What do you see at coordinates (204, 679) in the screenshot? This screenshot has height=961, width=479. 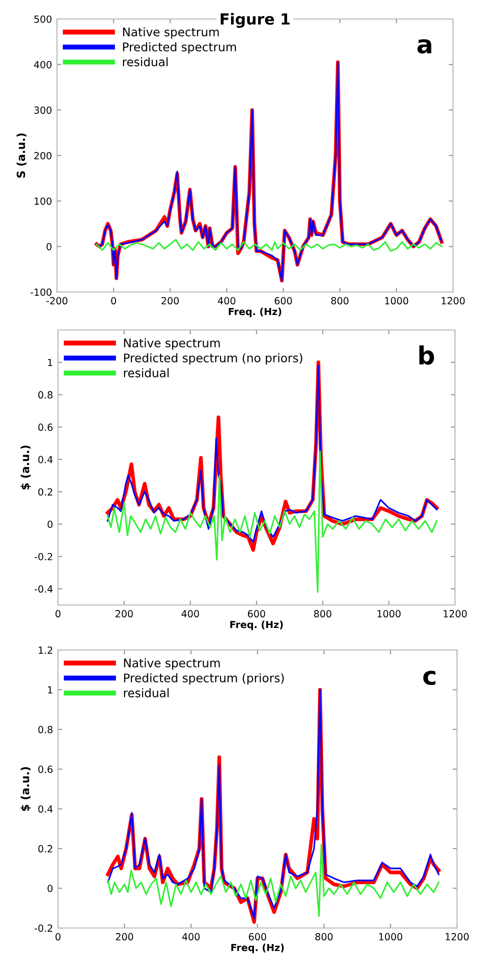 I see `legend-label: Predicted spectrum (priors)` at bounding box center [204, 679].